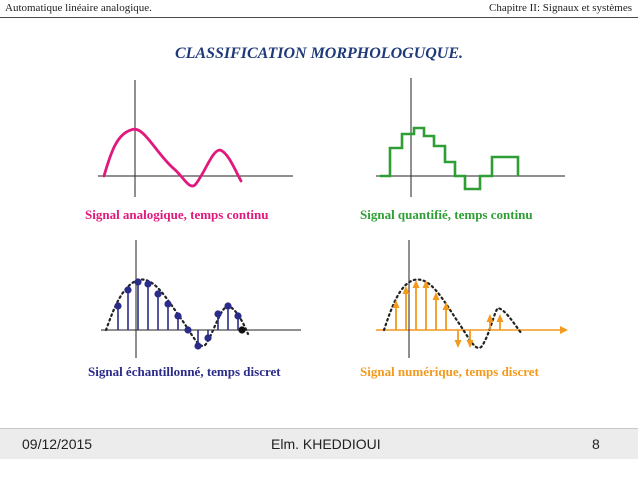 This screenshot has width=638, height=479. Describe the element at coordinates (319, 53) in the screenshot. I see `slide-title: CLASSIFICATION MORPHOLOGUQUE.` at that location.